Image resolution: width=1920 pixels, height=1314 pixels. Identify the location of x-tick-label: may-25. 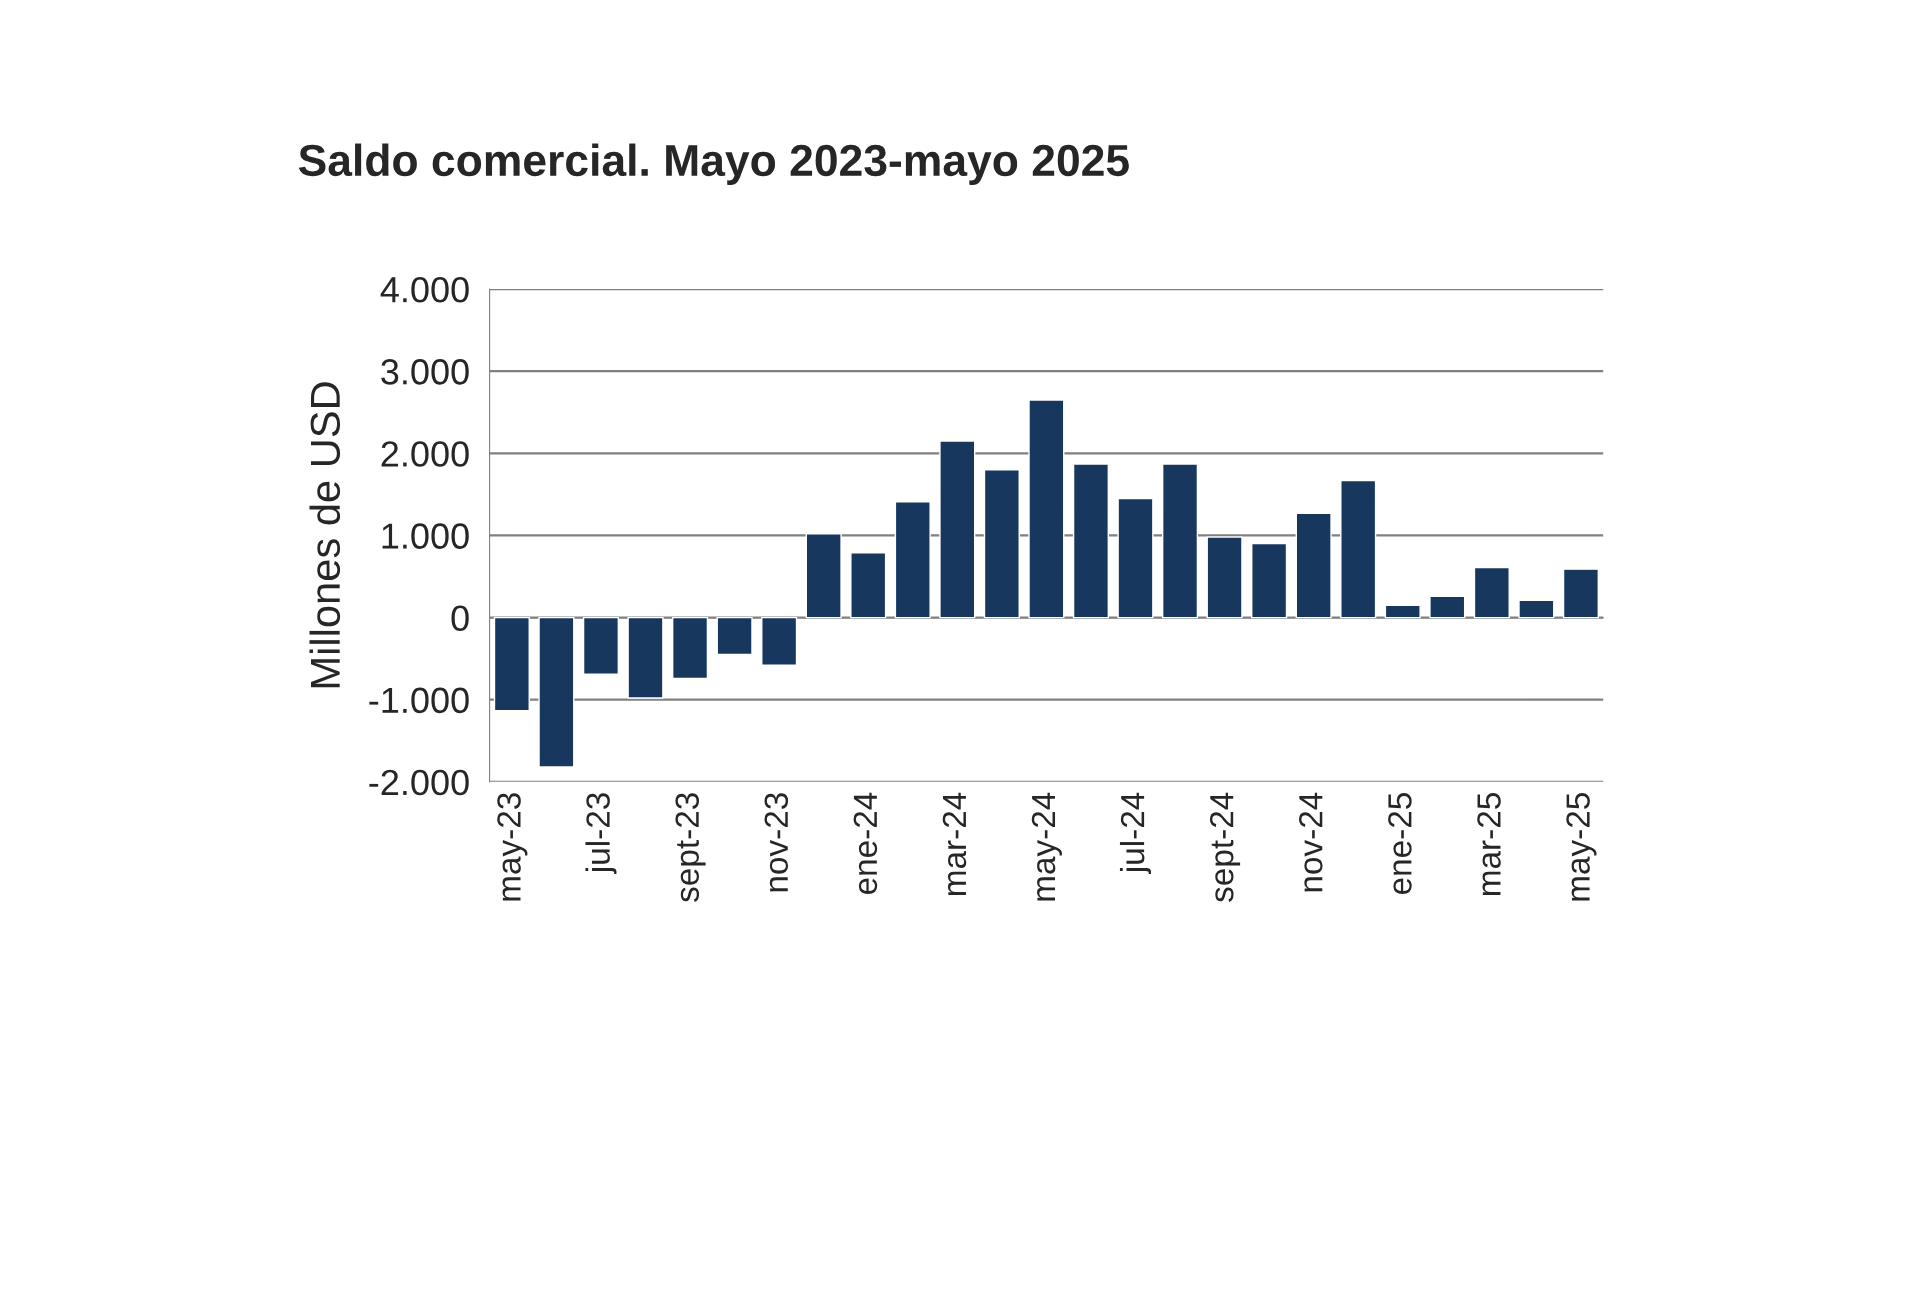
(1581, 847).